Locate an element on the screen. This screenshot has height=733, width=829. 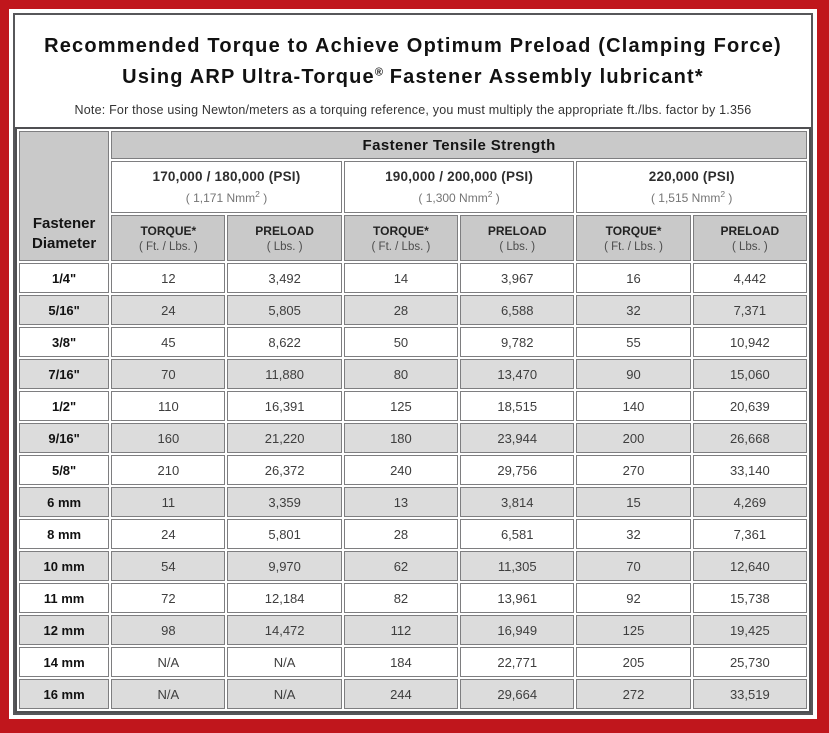
value-cell: 5,801 is located at coordinates (284, 534).